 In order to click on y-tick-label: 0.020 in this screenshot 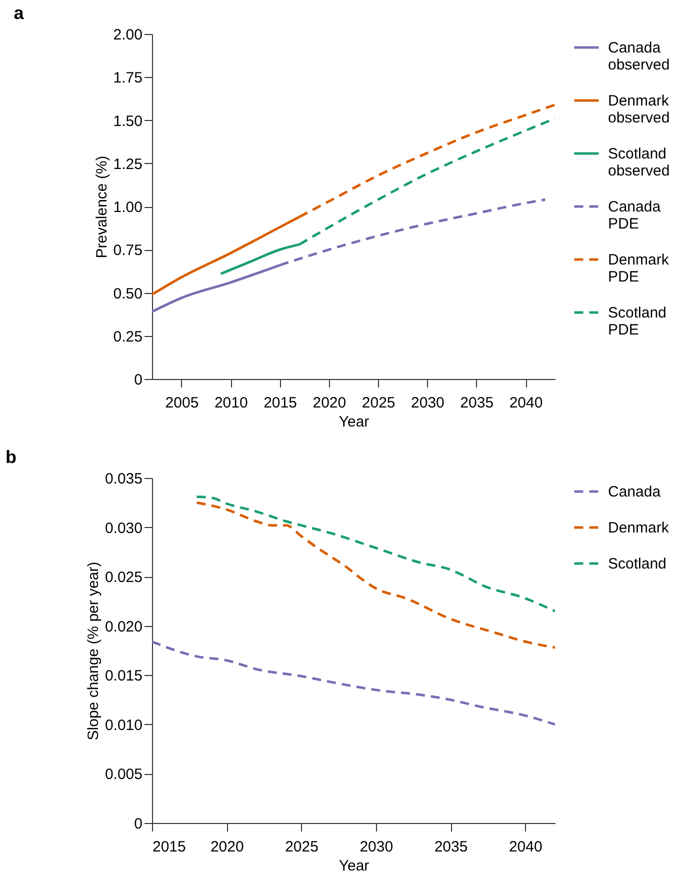, I will do `click(123, 627)`.